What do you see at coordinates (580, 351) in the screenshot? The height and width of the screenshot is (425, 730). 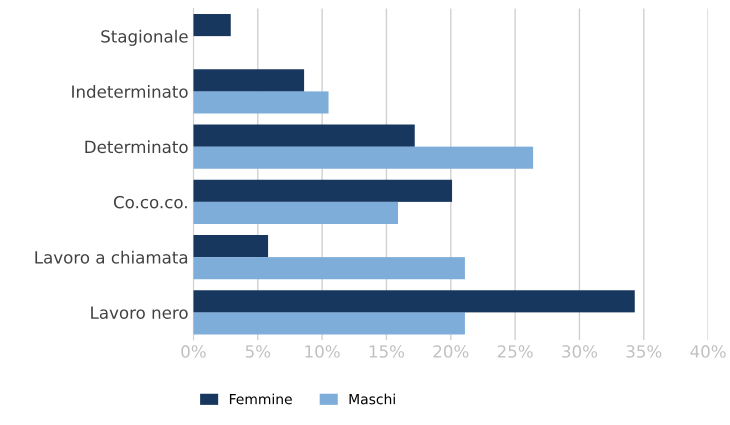 I see `x-tick-label: 30%` at bounding box center [580, 351].